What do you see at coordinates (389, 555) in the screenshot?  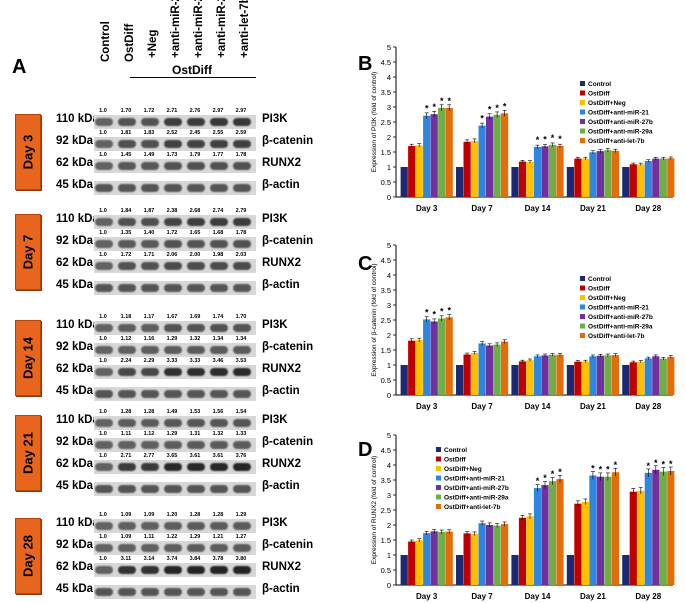 I see `y-tick-label: 1` at bounding box center [389, 555].